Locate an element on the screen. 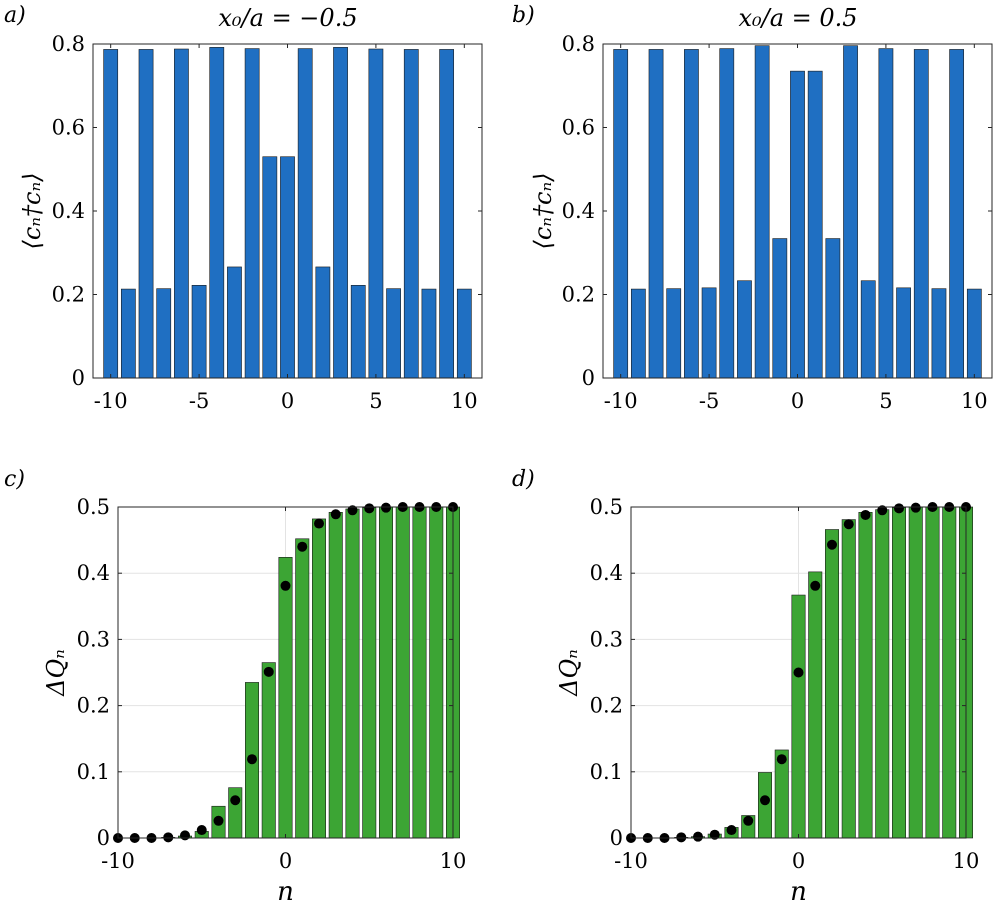 This screenshot has width=997, height=909. chart-title: x₀/a = 0.5 is located at coordinates (797, 18).